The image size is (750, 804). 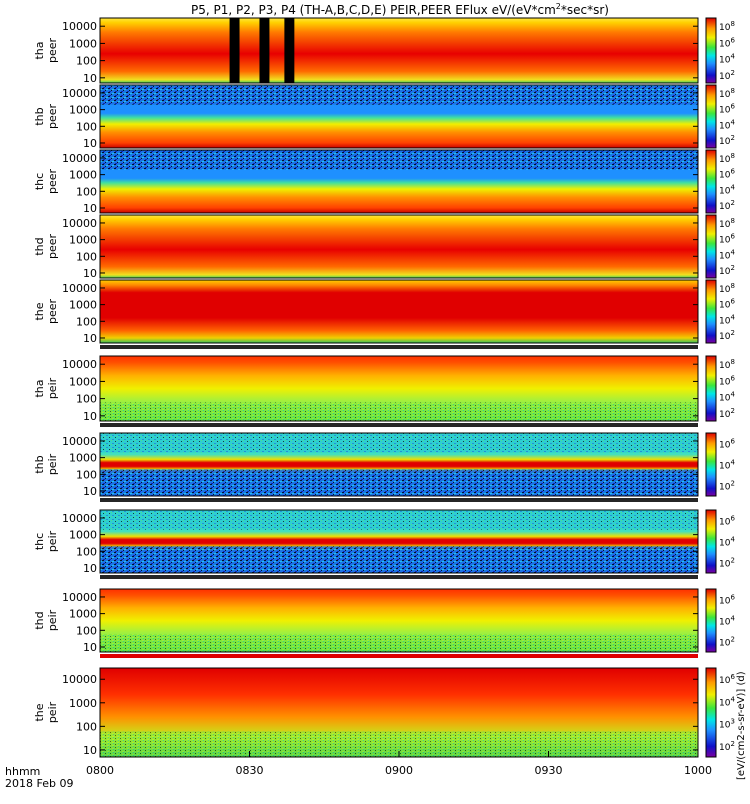 I want to click on panel-tha-peer: 10 100 1000 10000 tha peer 10⁸ 10⁶ 10⁴ 10², so click(x=384, y=51).